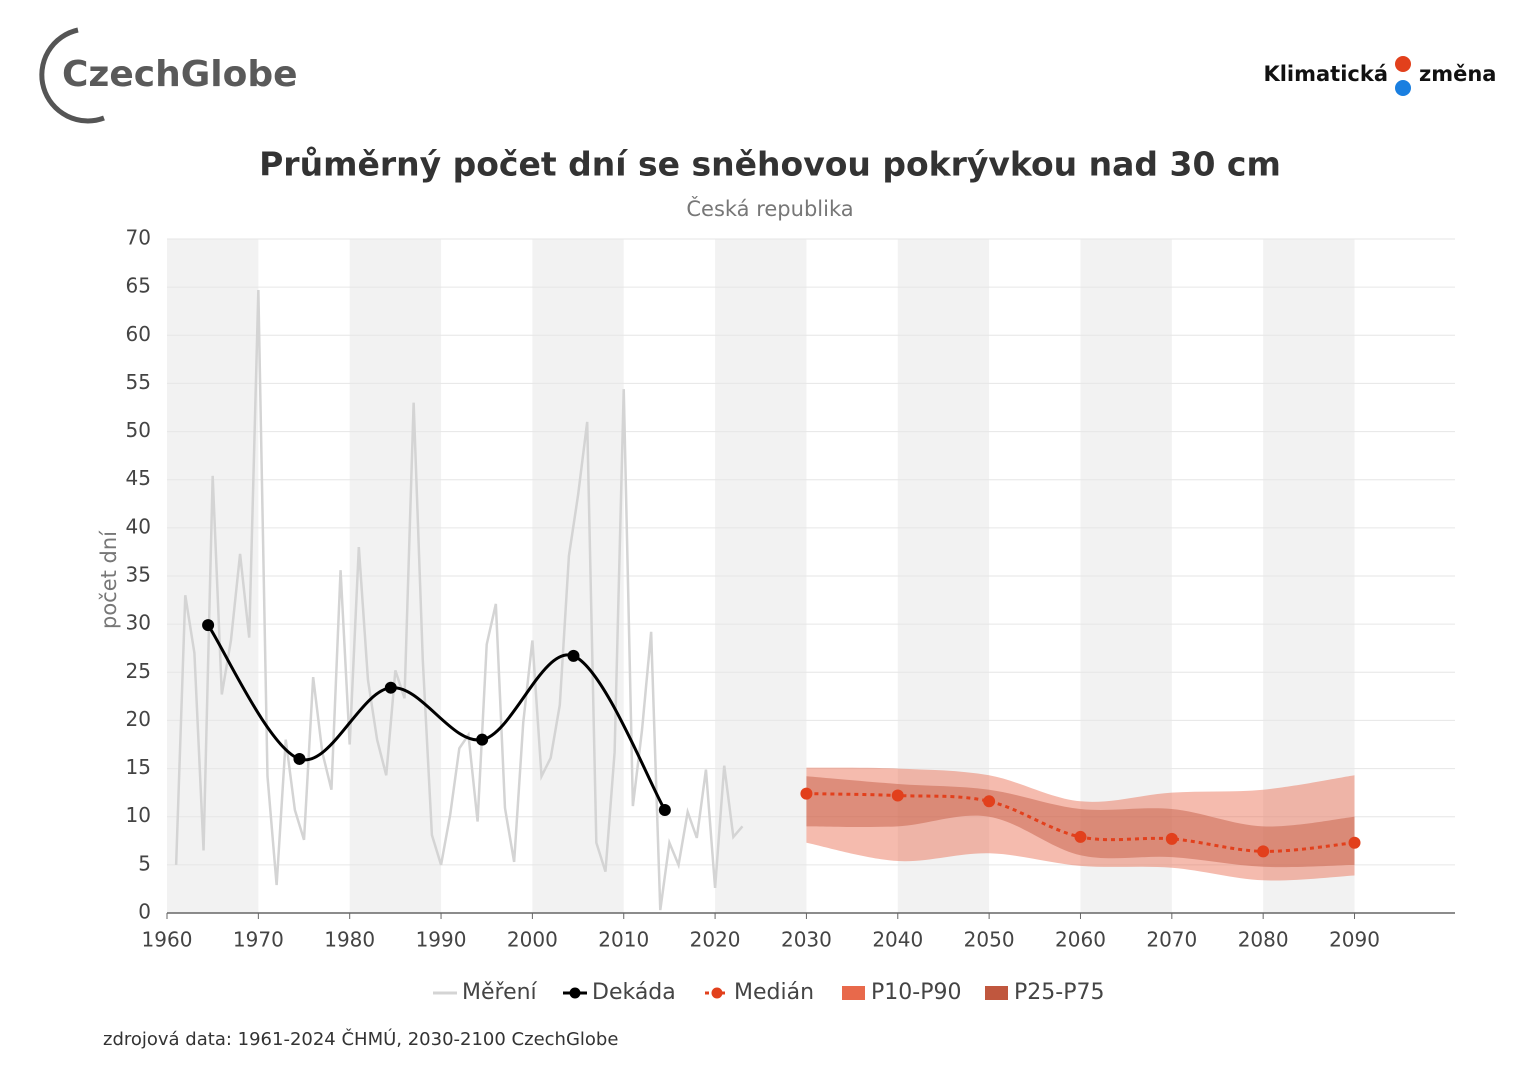 This screenshot has height=1080, width=1527. What do you see at coordinates (1354, 940) in the screenshot?
I see `x-tick-label: 2090` at bounding box center [1354, 940].